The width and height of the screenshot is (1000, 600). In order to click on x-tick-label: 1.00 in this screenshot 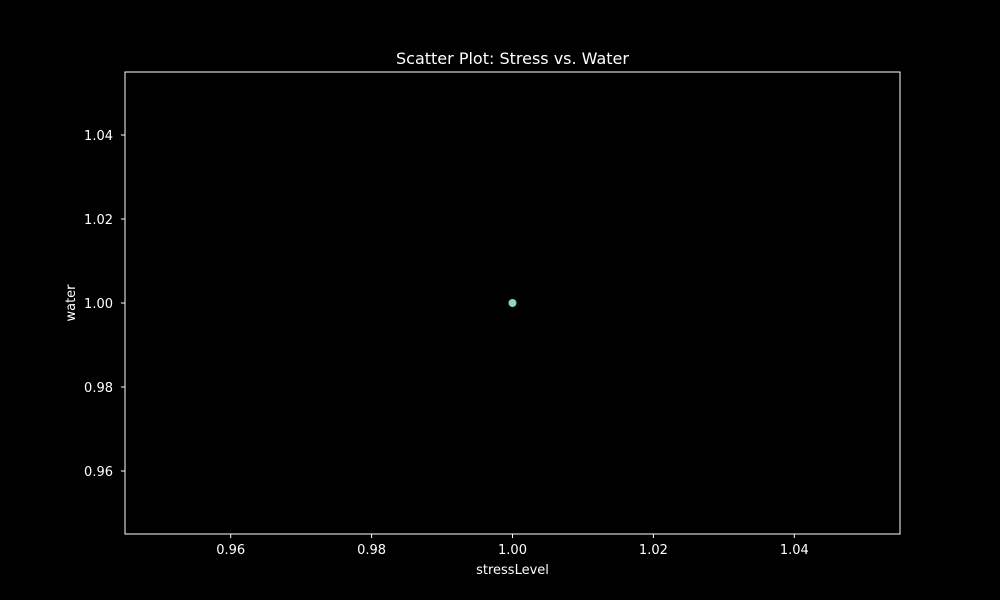, I will do `click(512, 550)`.